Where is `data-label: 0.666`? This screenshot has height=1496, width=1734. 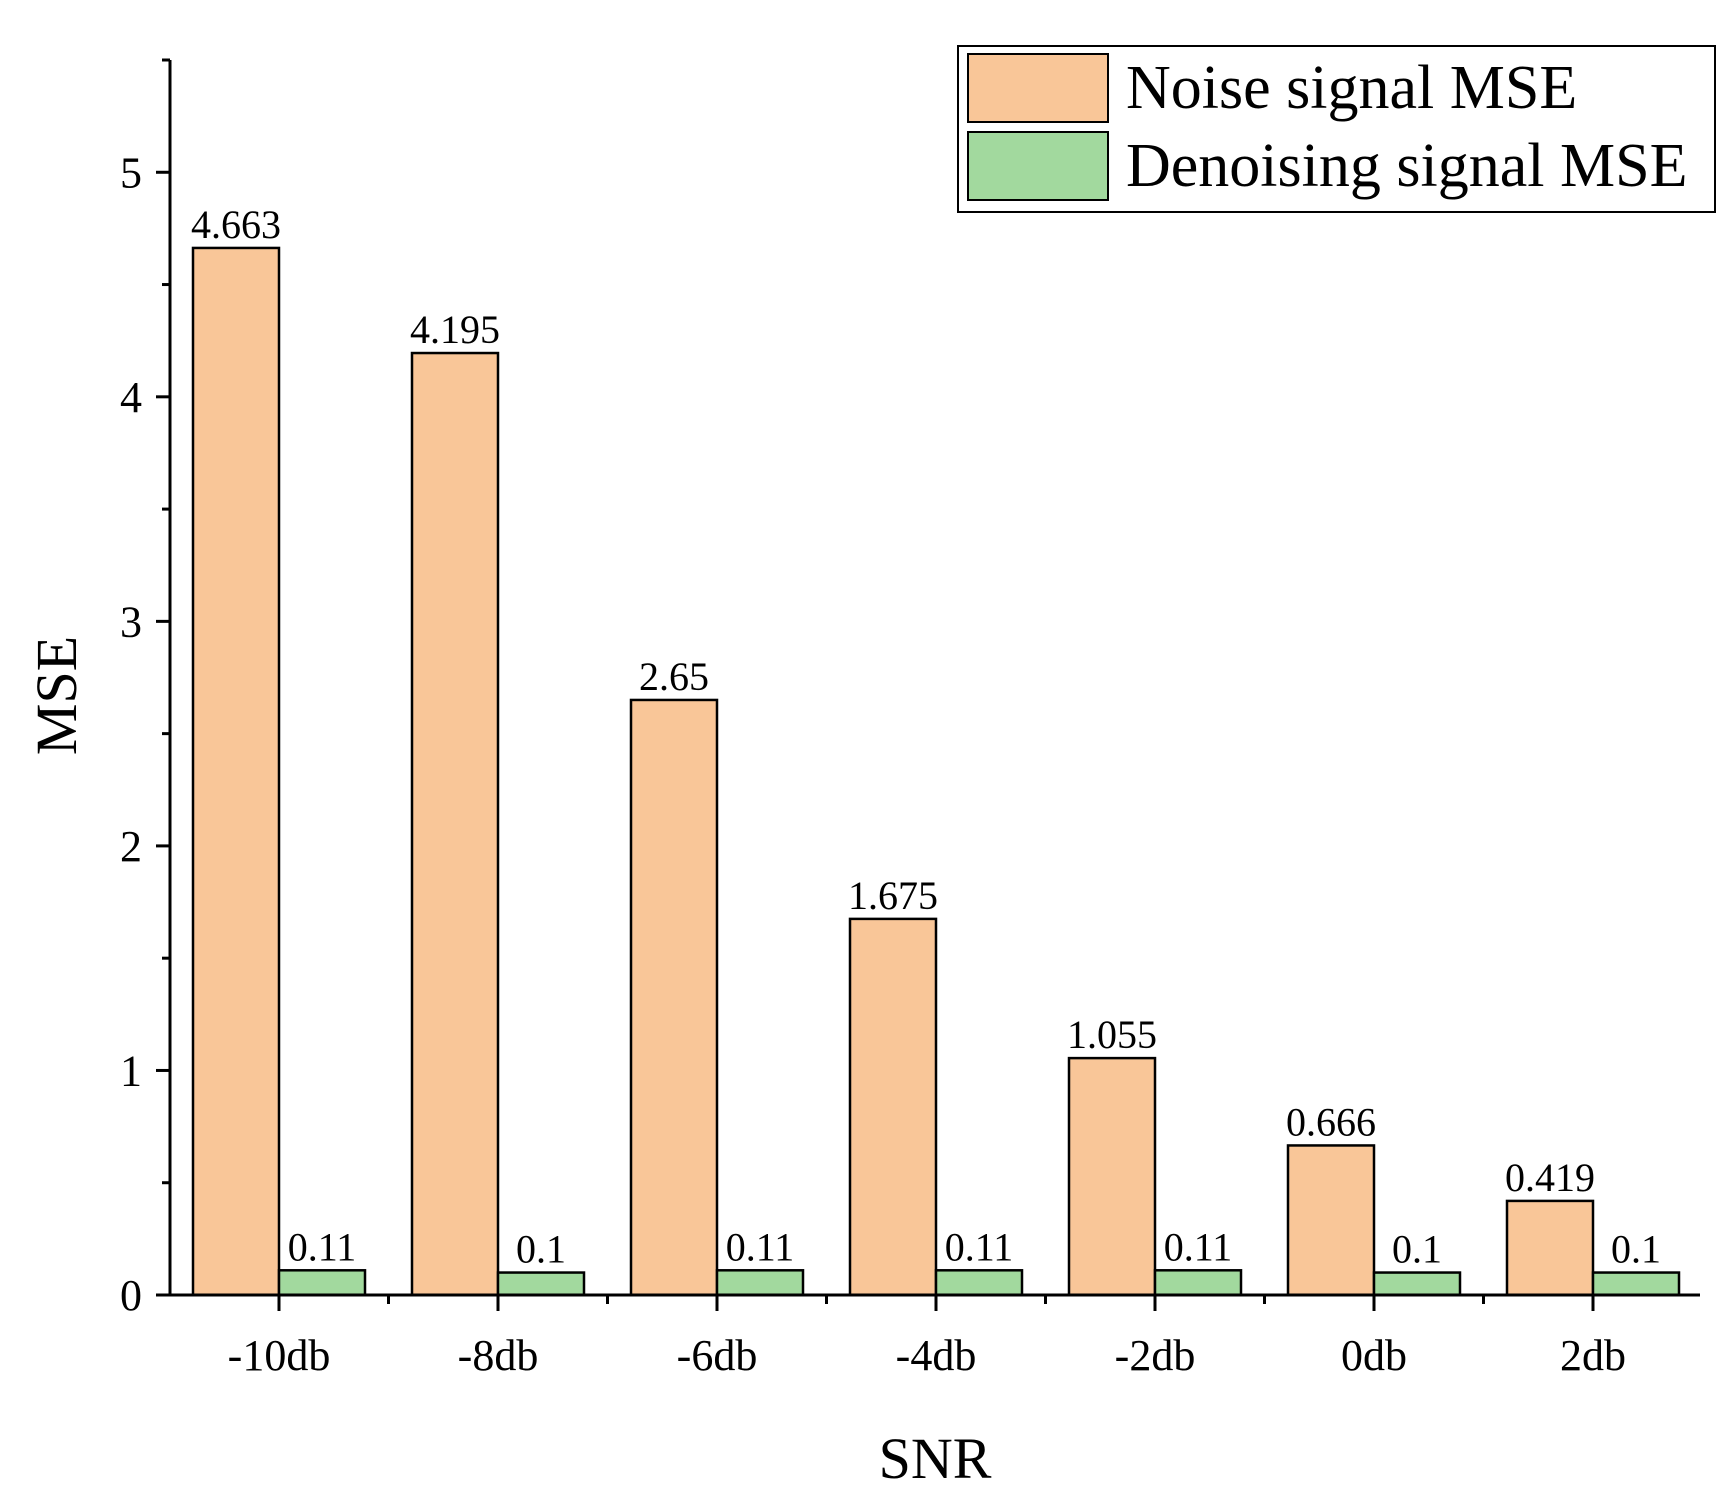
data-label: 0.666 is located at coordinates (1331, 1121).